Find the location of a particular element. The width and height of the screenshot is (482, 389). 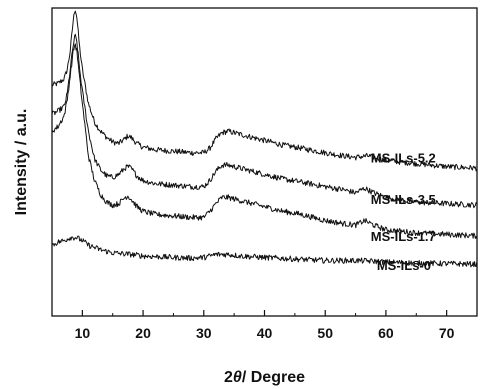

x-tick-label: 60 is located at coordinates (386, 333).